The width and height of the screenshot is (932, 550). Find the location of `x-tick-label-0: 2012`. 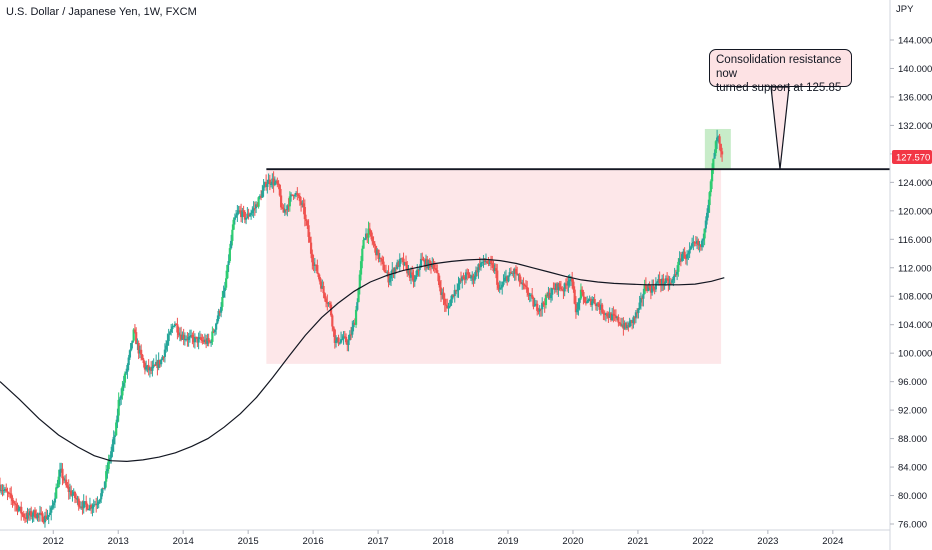

x-tick-label-0: 2012 is located at coordinates (53, 541).